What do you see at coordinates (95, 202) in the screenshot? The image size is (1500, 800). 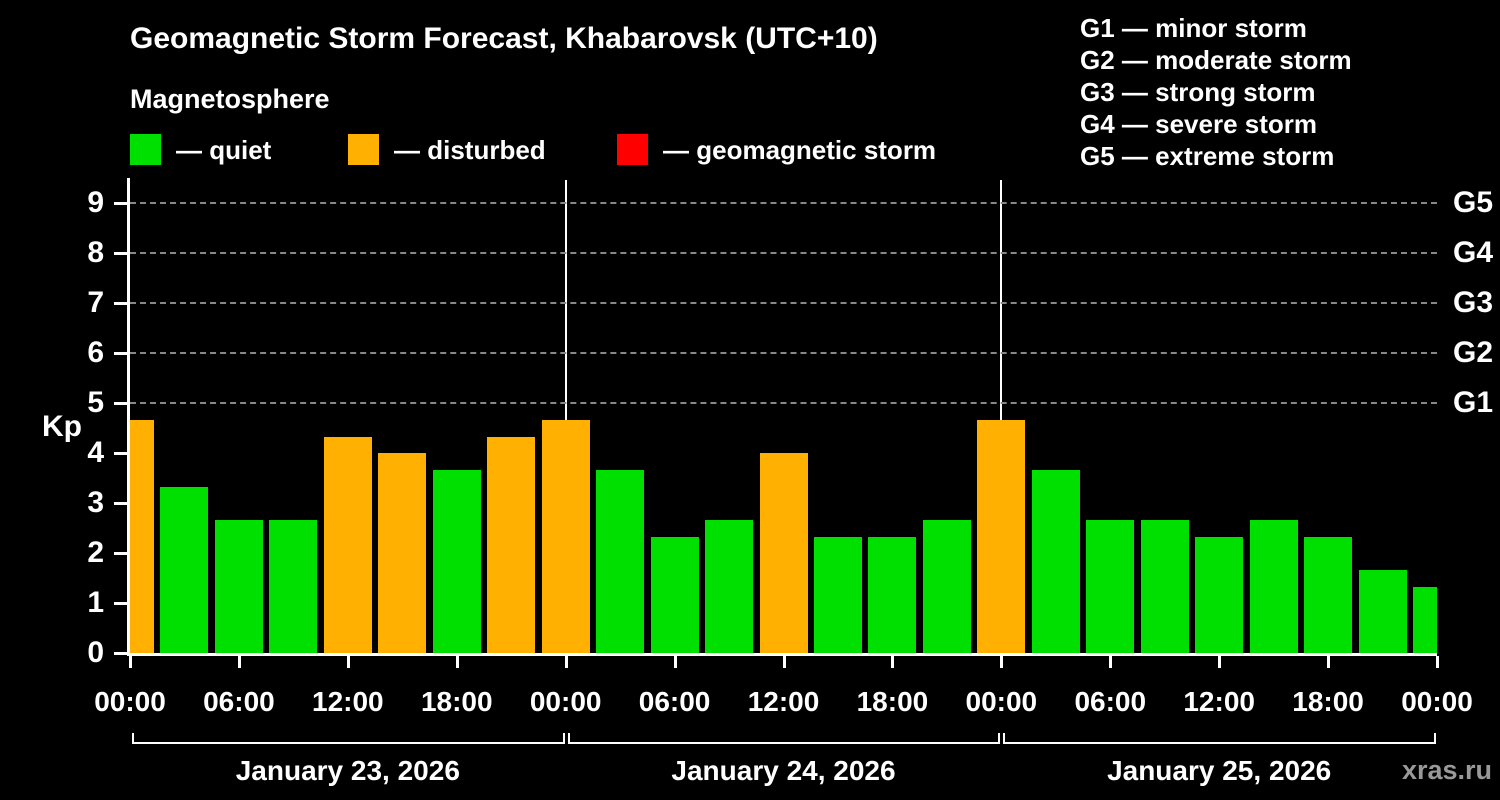 I see `y-tick-label: 9` at bounding box center [95, 202].